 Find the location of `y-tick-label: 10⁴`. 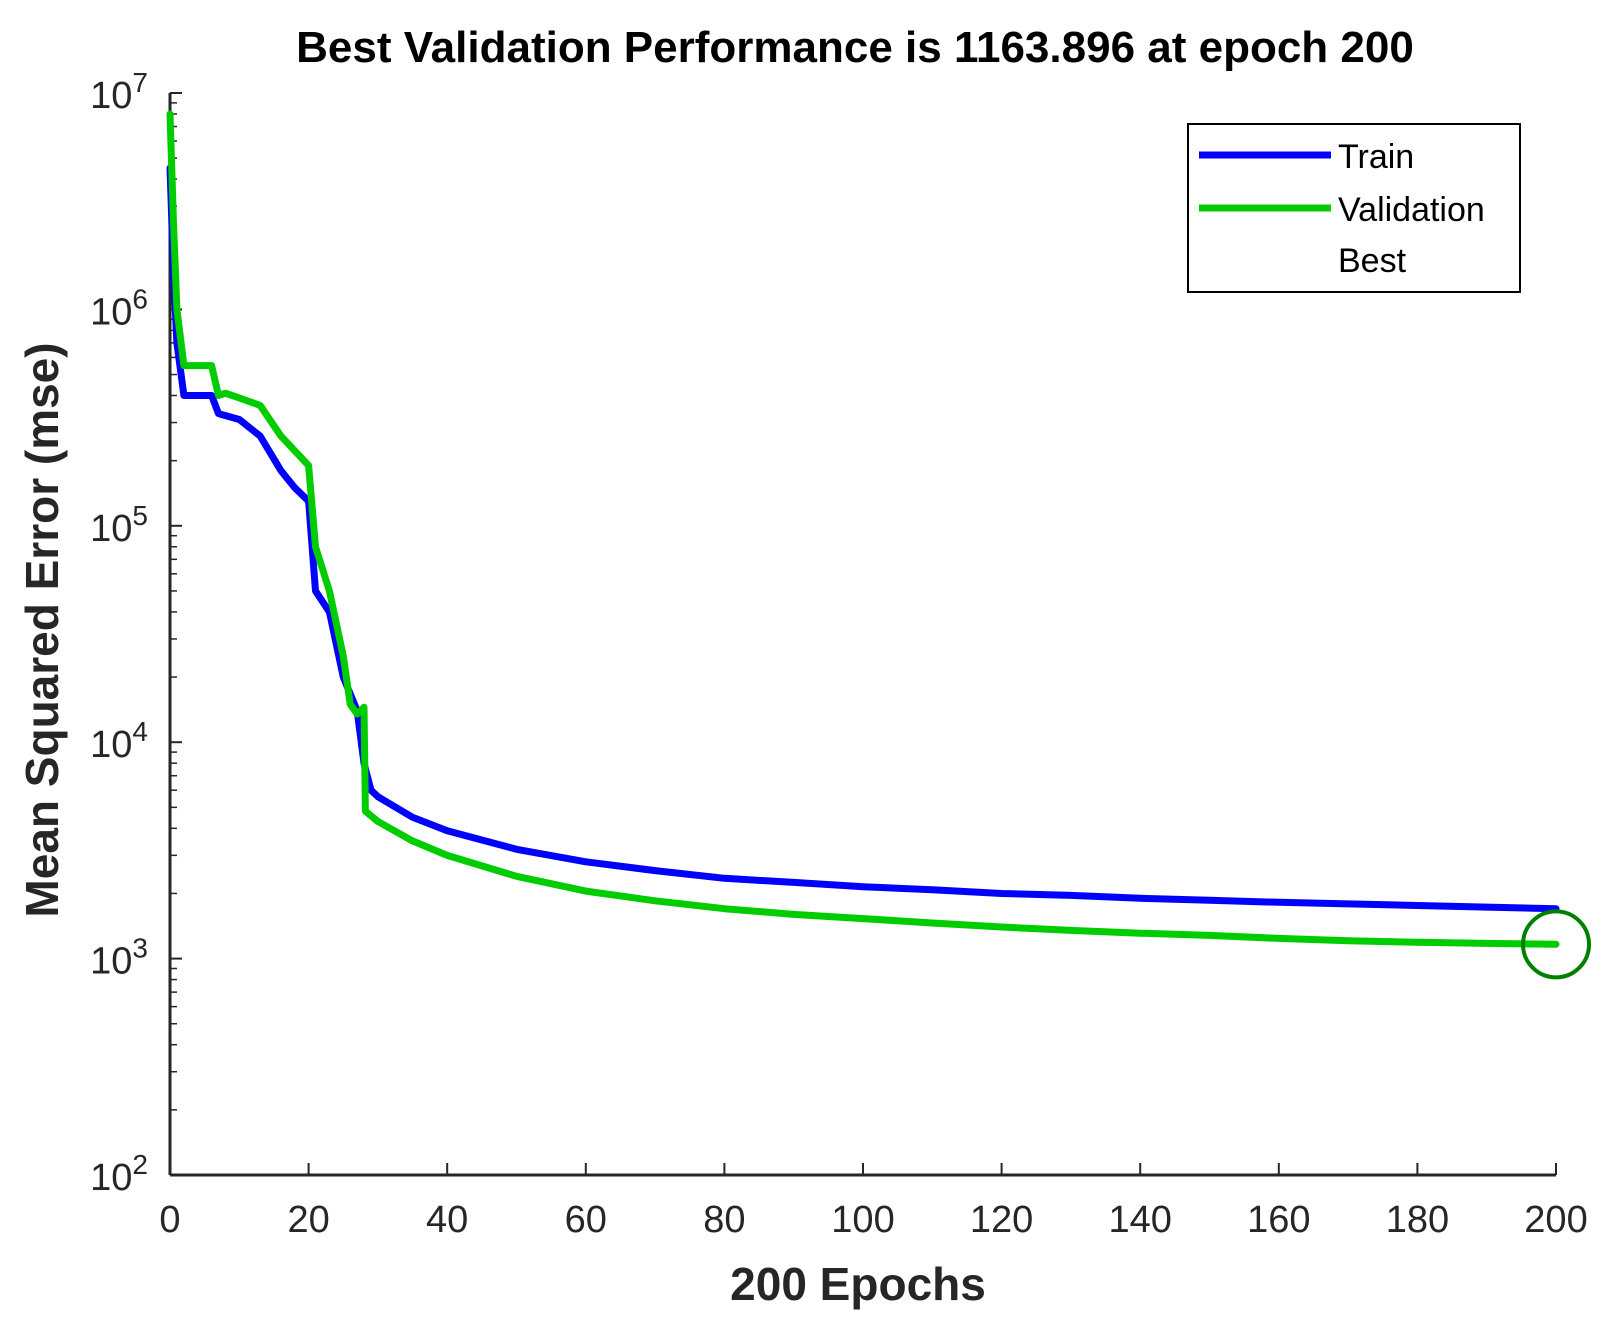

y-tick-label: 10⁴ is located at coordinates (119, 741).